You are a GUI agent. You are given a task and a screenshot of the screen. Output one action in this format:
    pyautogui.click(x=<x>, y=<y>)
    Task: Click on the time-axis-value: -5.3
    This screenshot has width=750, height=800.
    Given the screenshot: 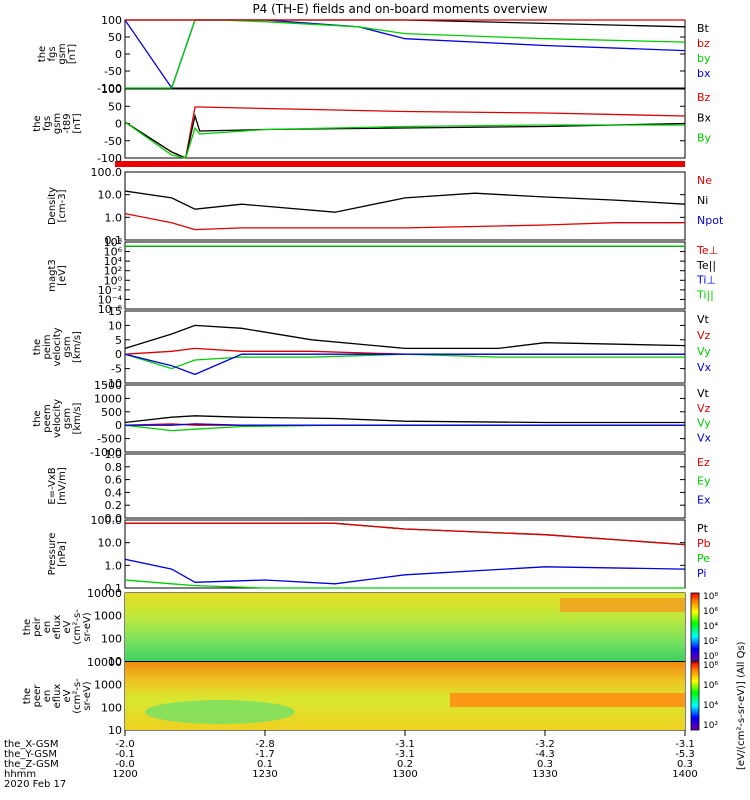 What is the action you would take?
    pyautogui.click(x=685, y=754)
    